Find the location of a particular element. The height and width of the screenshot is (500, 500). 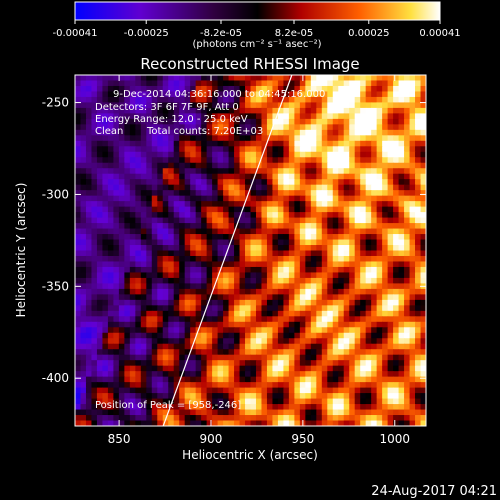

chart-title: Reconstructed RHESSI Image is located at coordinates (249, 64).